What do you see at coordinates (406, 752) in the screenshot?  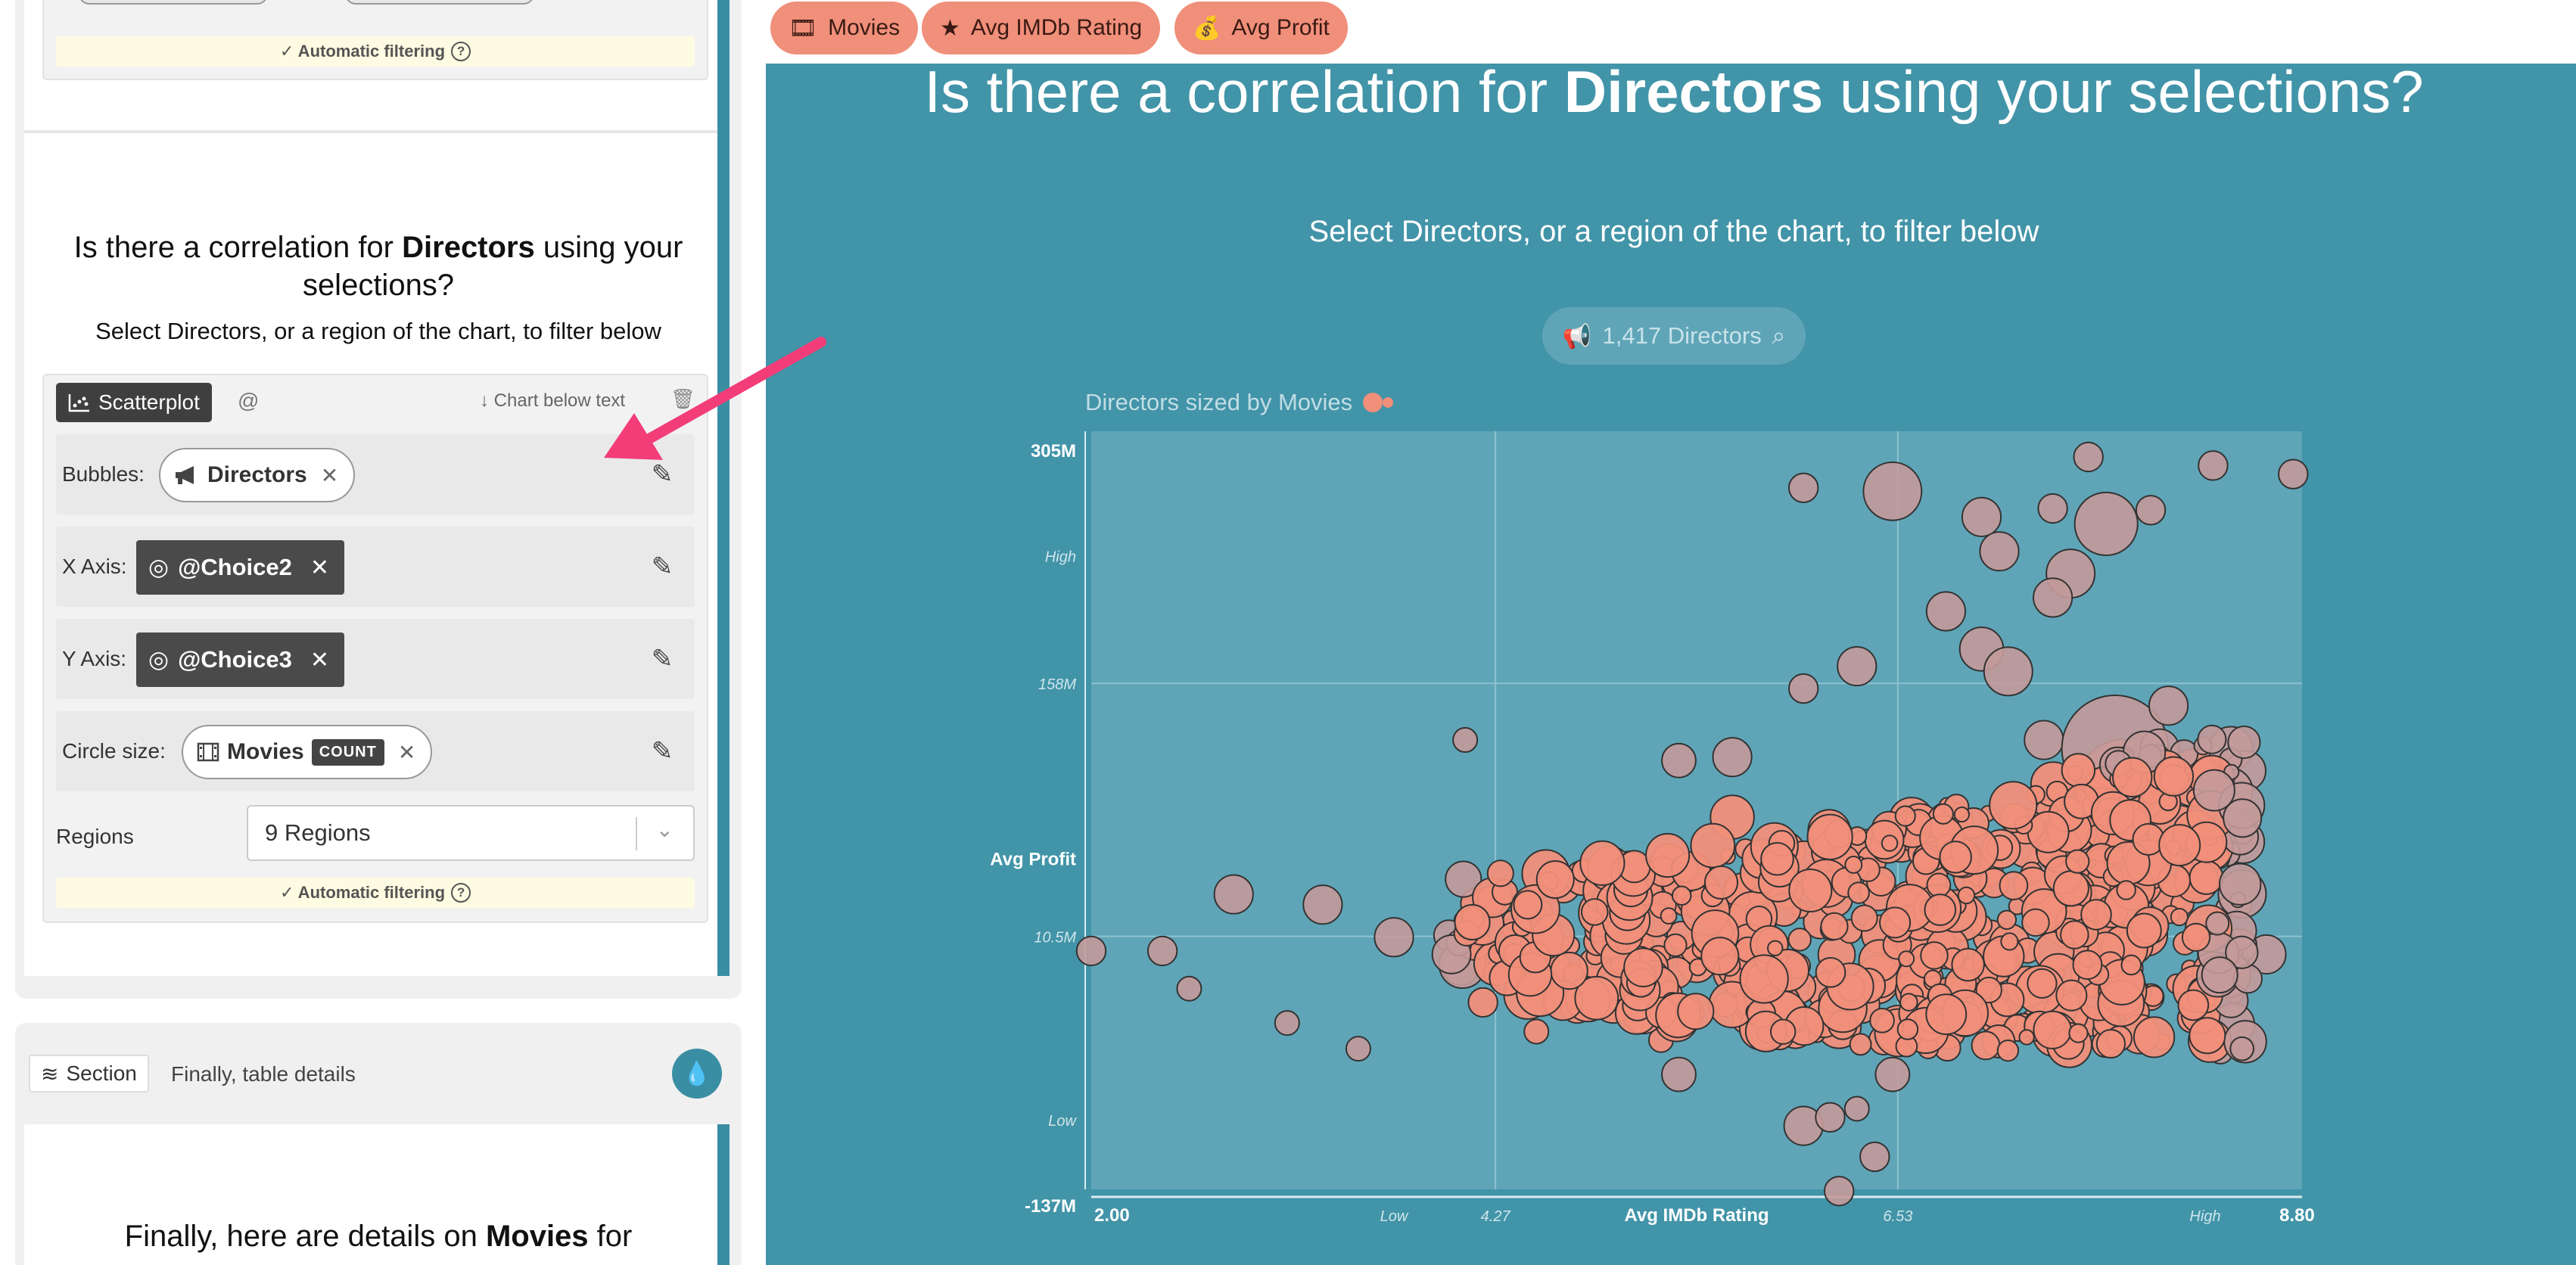 I see `remove-circle-size-icon: ✕` at bounding box center [406, 752].